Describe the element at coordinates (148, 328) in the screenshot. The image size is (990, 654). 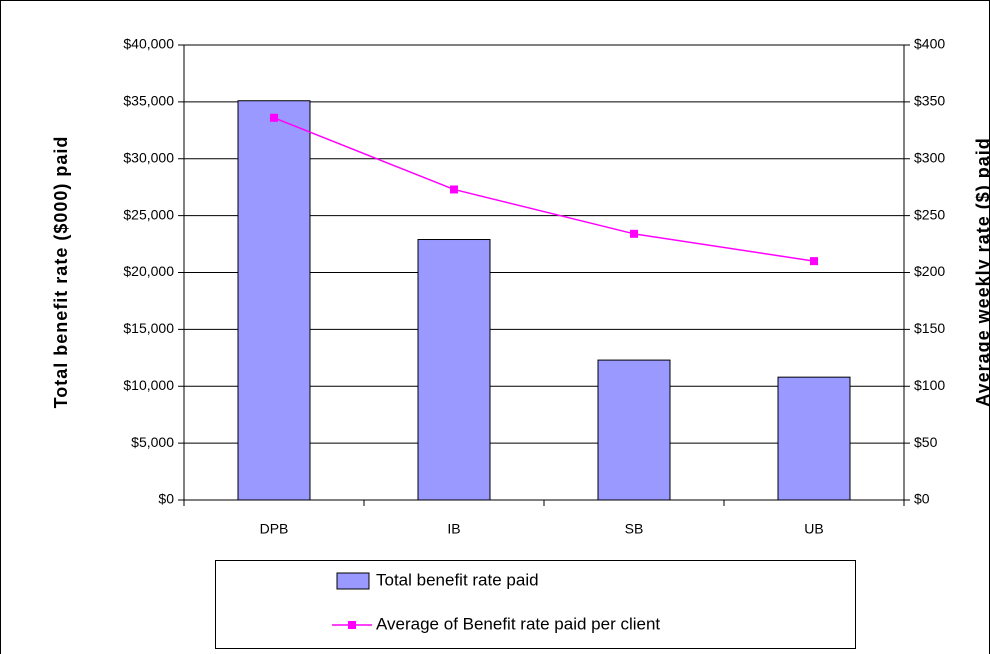
I see `y-tick-label: $15,000` at that location.